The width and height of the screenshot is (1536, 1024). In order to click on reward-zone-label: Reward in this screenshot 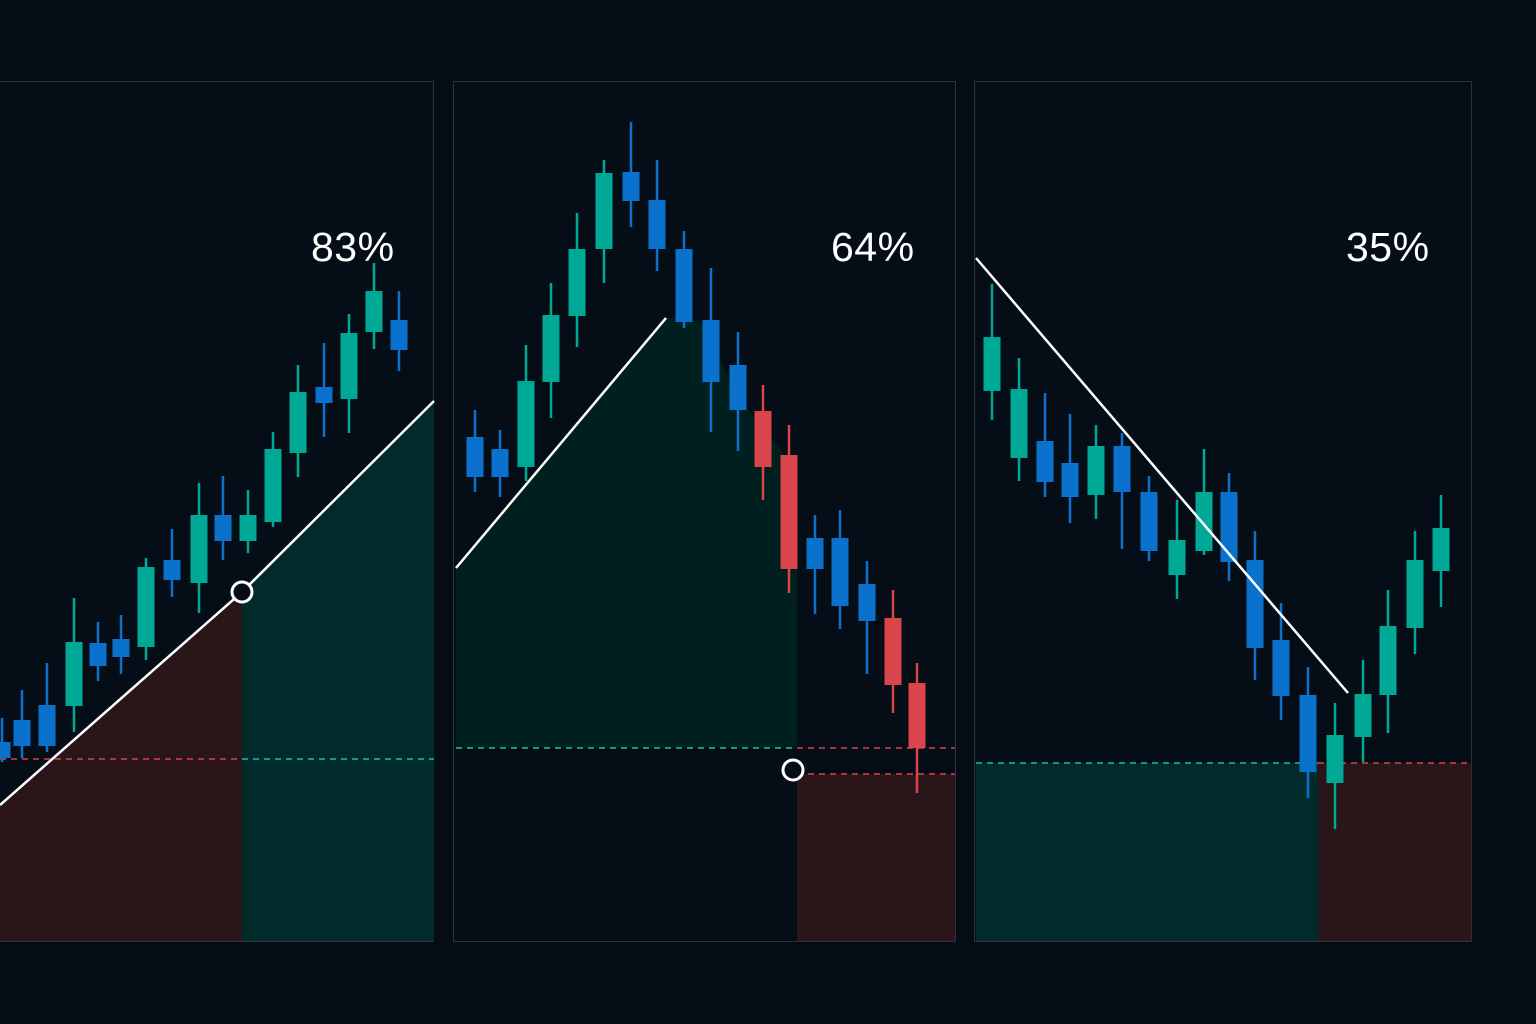, I will do `click(121, 875)`.